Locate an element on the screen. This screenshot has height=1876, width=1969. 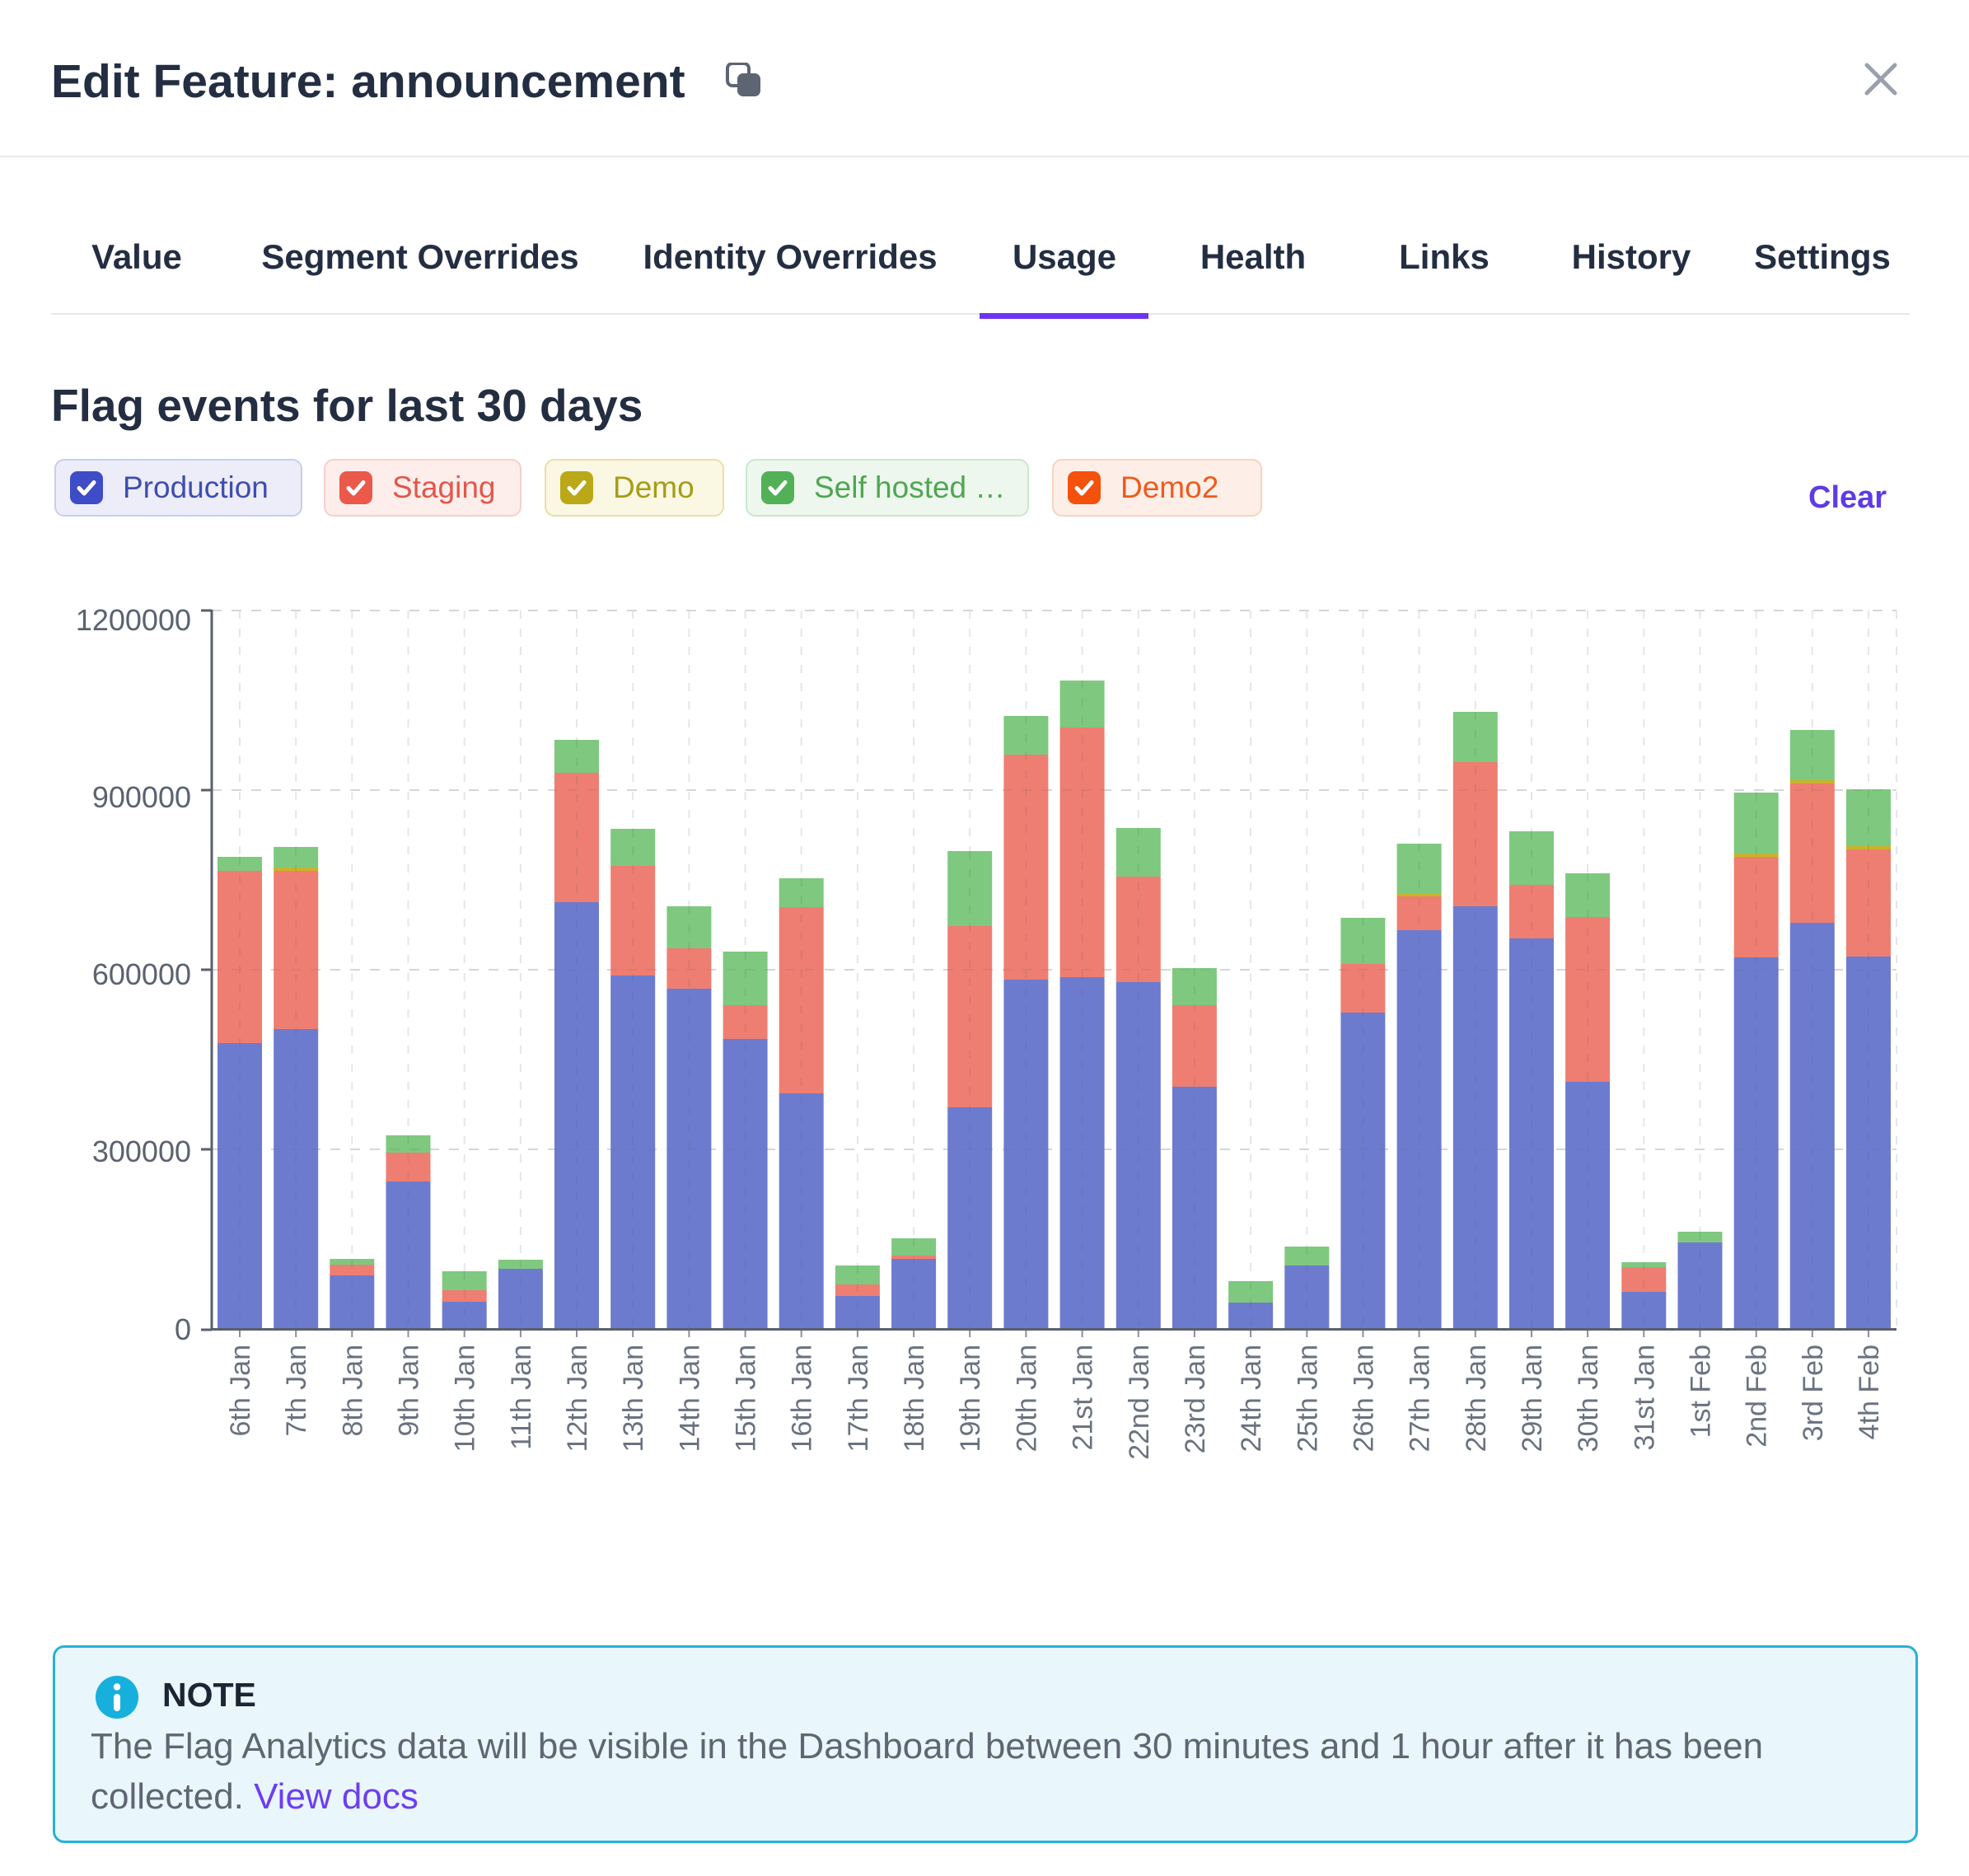
svg-text: 11th Jan is located at coordinates (521, 1398).